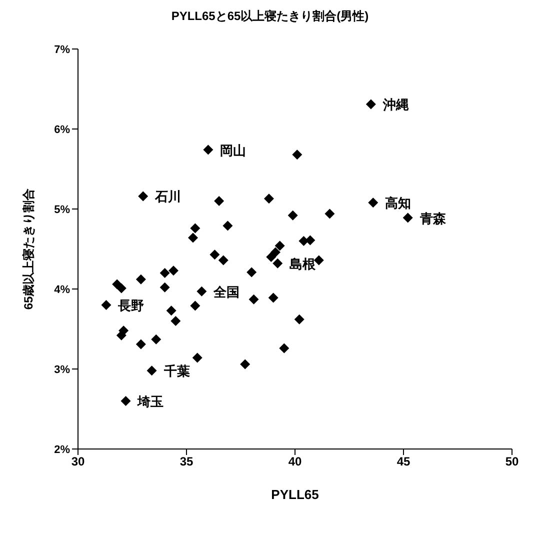  Describe the element at coordinates (226, 292) in the screenshot. I see `annotation: 全国` at that location.